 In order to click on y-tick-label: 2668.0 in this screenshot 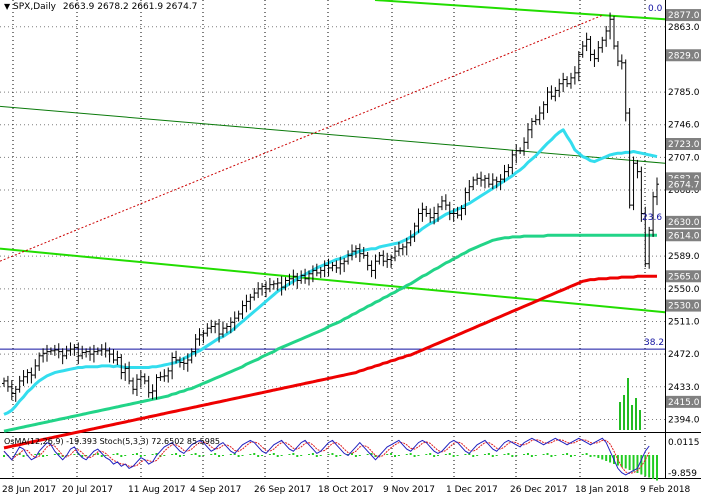, I will do `click(684, 191)`.